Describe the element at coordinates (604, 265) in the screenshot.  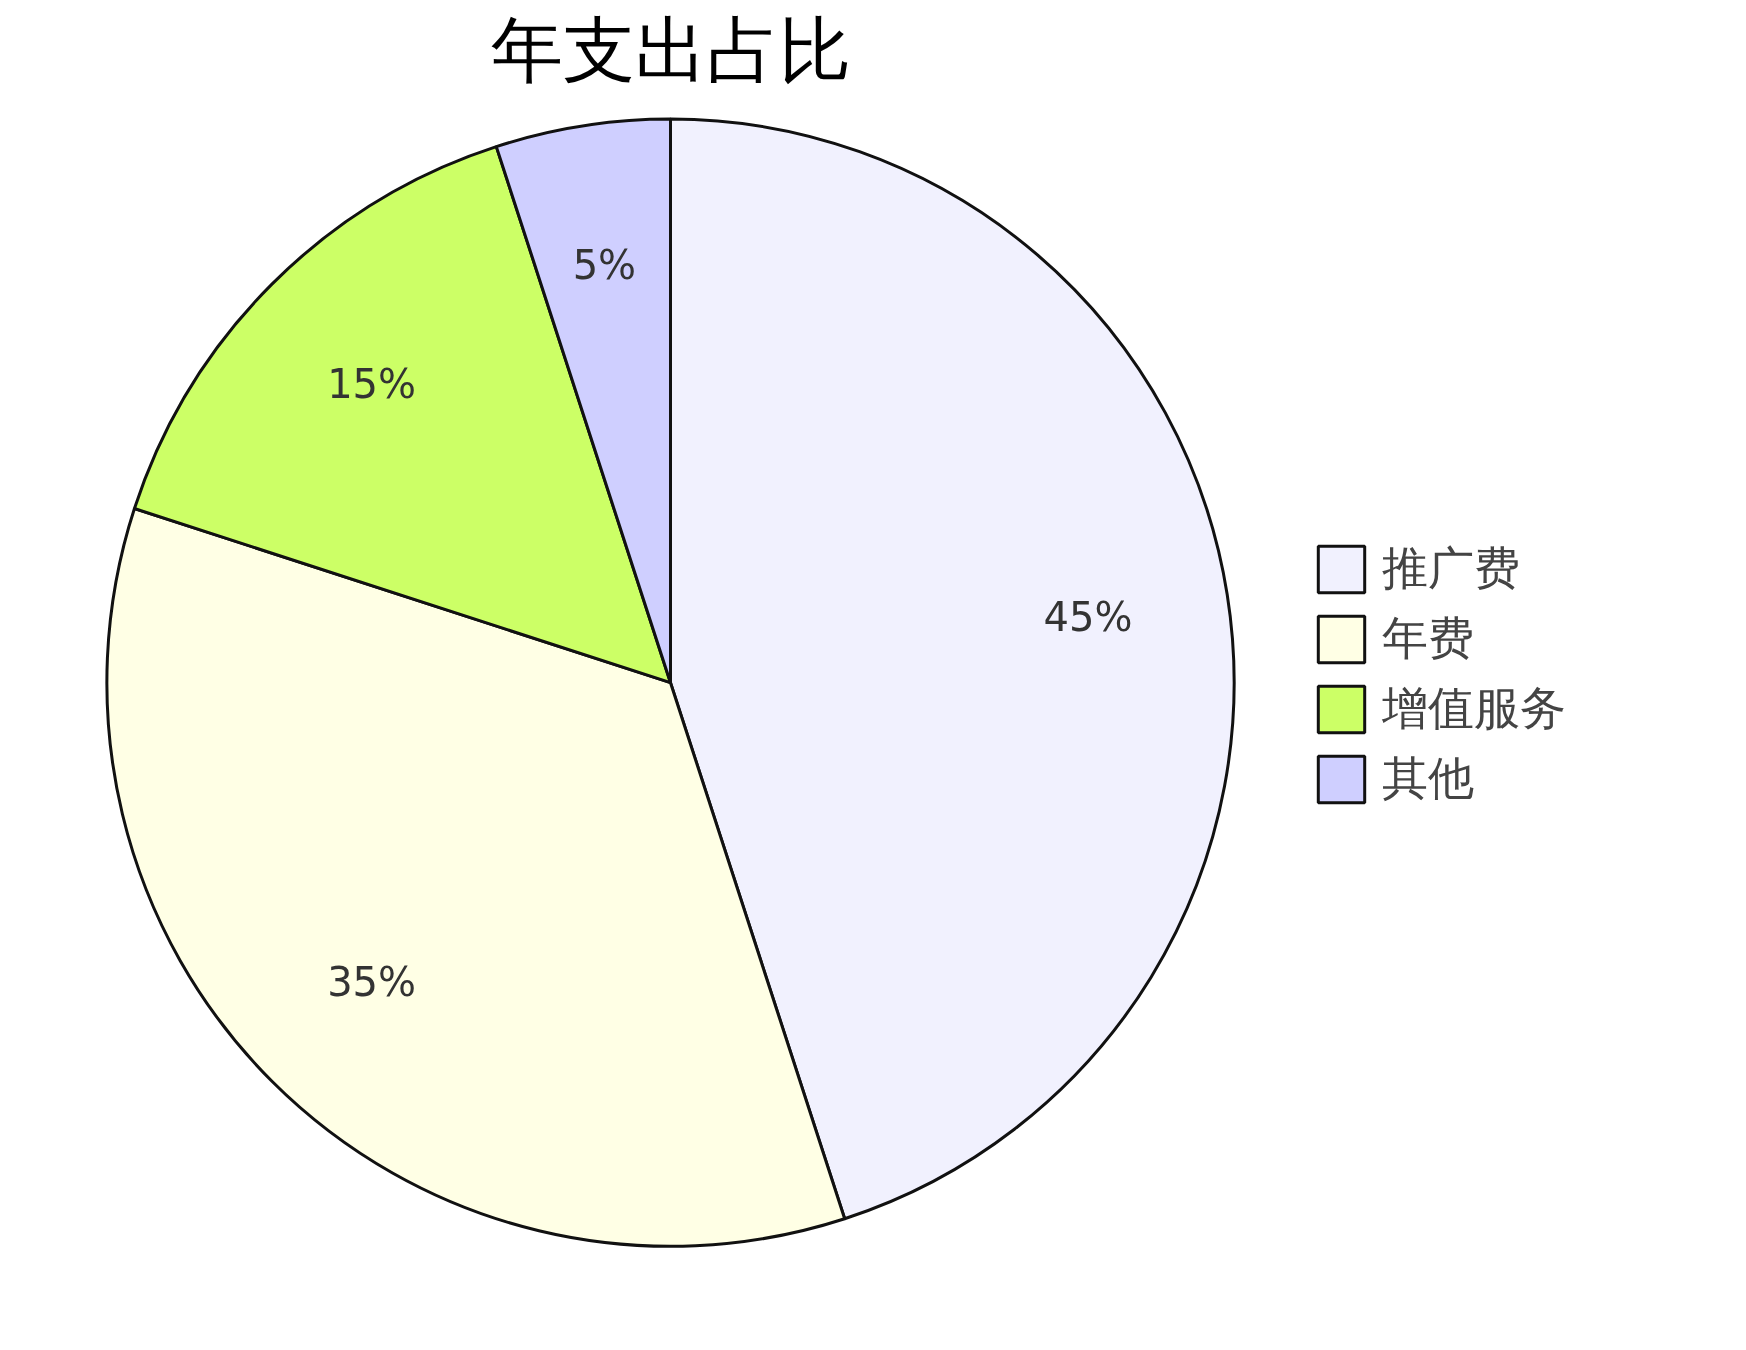
I see `data-label: 5%` at that location.